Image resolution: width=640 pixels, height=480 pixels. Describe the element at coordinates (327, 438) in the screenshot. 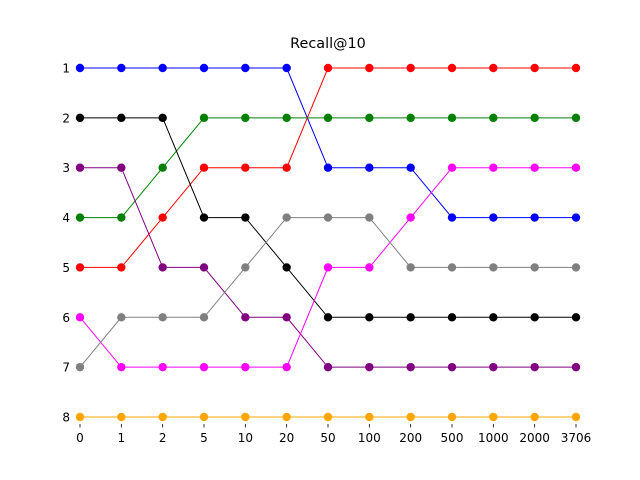

I see `x-tick-label: 50` at that location.